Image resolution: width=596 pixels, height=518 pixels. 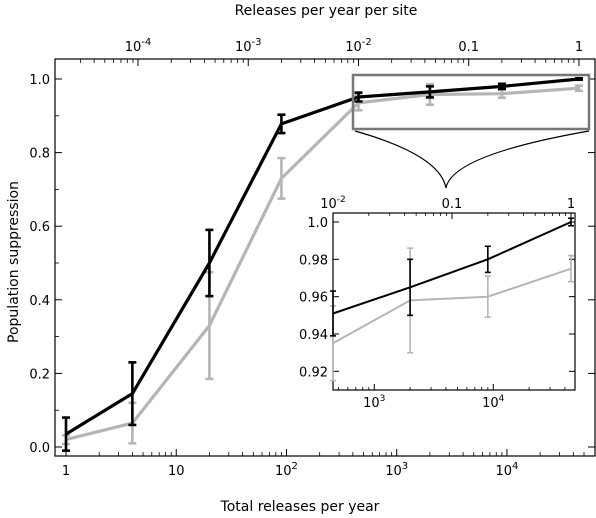 What do you see at coordinates (39, 154) in the screenshot?
I see `left-tick-label: 0.8` at bounding box center [39, 154].